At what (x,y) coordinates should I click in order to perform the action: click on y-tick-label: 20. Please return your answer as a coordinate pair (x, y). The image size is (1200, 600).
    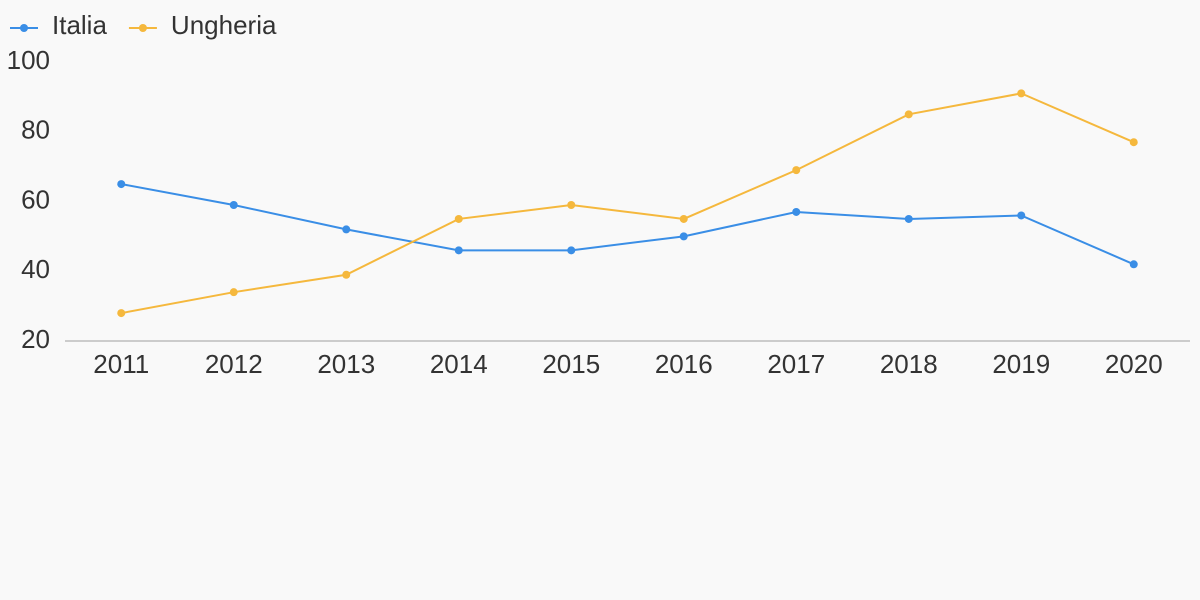
    Looking at the image, I should click on (35, 339).